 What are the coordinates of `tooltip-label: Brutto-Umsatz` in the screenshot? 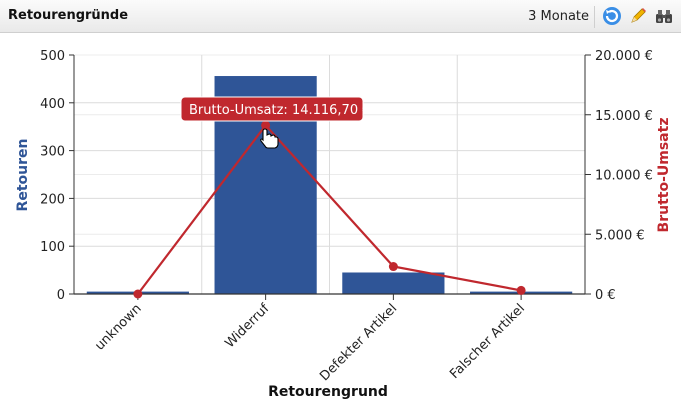 It's located at (236, 110).